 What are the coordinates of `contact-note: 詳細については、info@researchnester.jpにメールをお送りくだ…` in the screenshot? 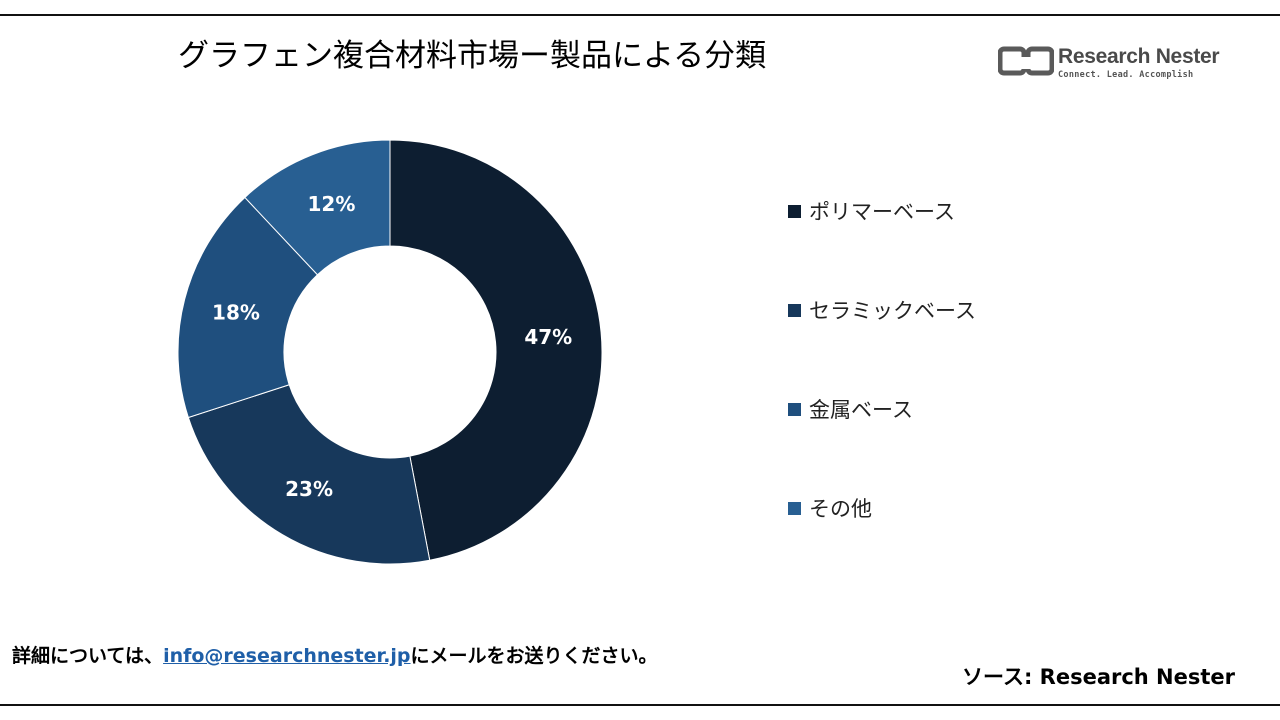 It's located at (335, 654).